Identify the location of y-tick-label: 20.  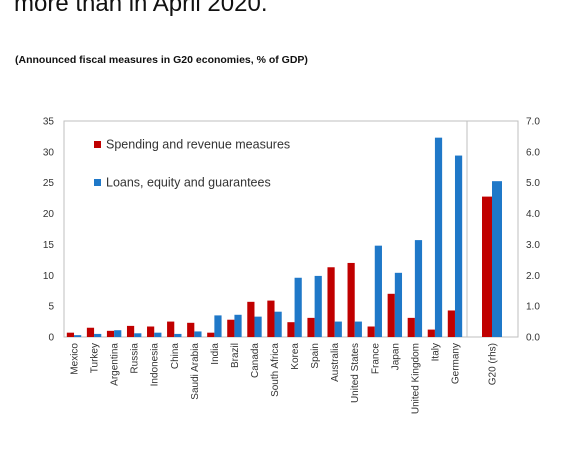
(49, 214).